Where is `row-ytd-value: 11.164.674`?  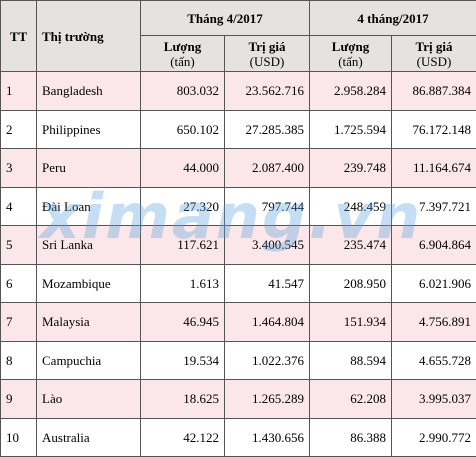 row-ytd-value: 11.164.674 is located at coordinates (433, 168).